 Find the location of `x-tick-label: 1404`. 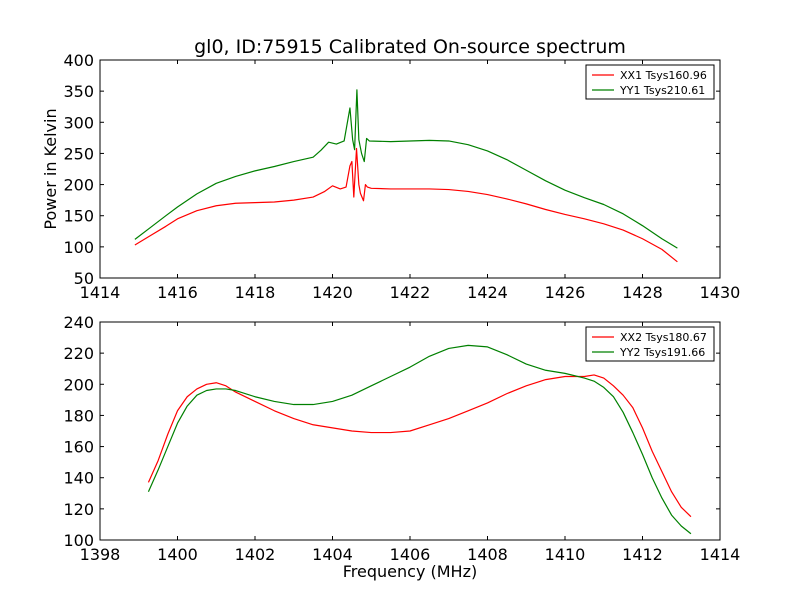

x-tick-label: 1404 is located at coordinates (332, 554).